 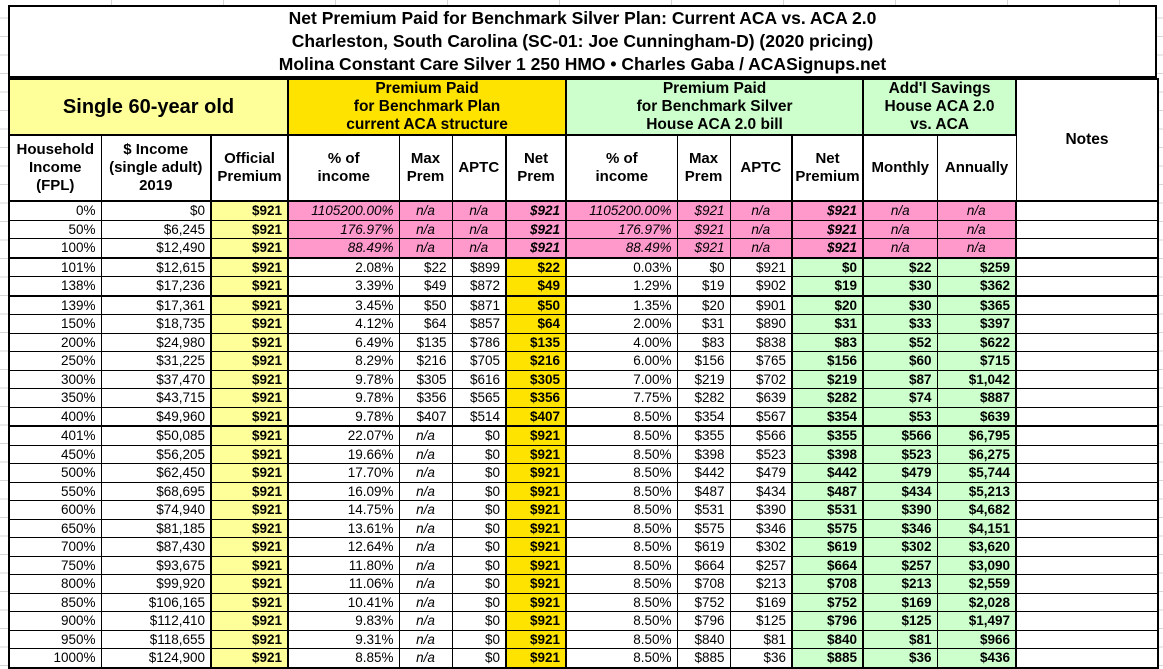 What do you see at coordinates (479, 379) in the screenshot?
I see `cell-a_aptc: $616` at bounding box center [479, 379].